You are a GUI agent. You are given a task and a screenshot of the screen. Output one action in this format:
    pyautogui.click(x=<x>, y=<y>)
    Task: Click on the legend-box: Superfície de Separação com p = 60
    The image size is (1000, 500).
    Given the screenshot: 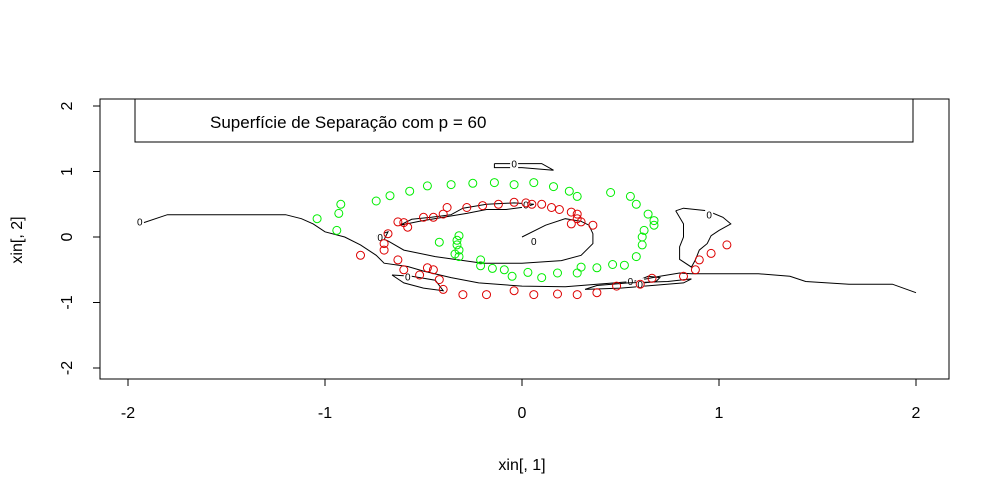 What is the action you would take?
    pyautogui.click(x=524, y=120)
    